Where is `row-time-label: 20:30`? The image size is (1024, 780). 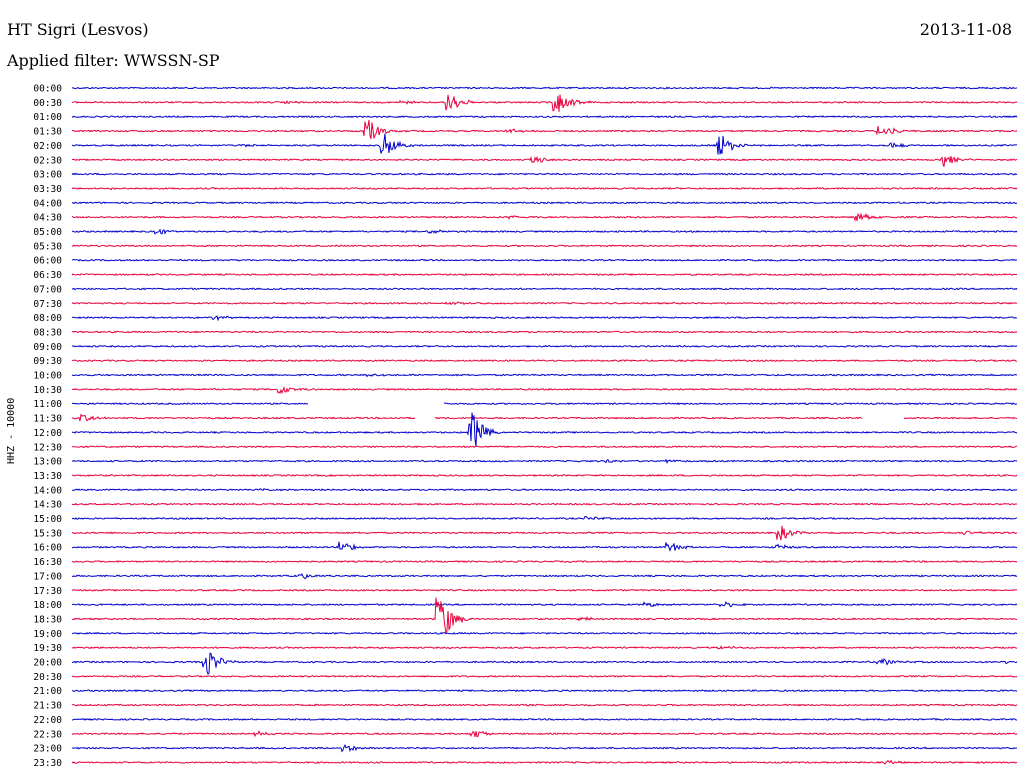
row-time-label: 20:30 is located at coordinates (47, 677).